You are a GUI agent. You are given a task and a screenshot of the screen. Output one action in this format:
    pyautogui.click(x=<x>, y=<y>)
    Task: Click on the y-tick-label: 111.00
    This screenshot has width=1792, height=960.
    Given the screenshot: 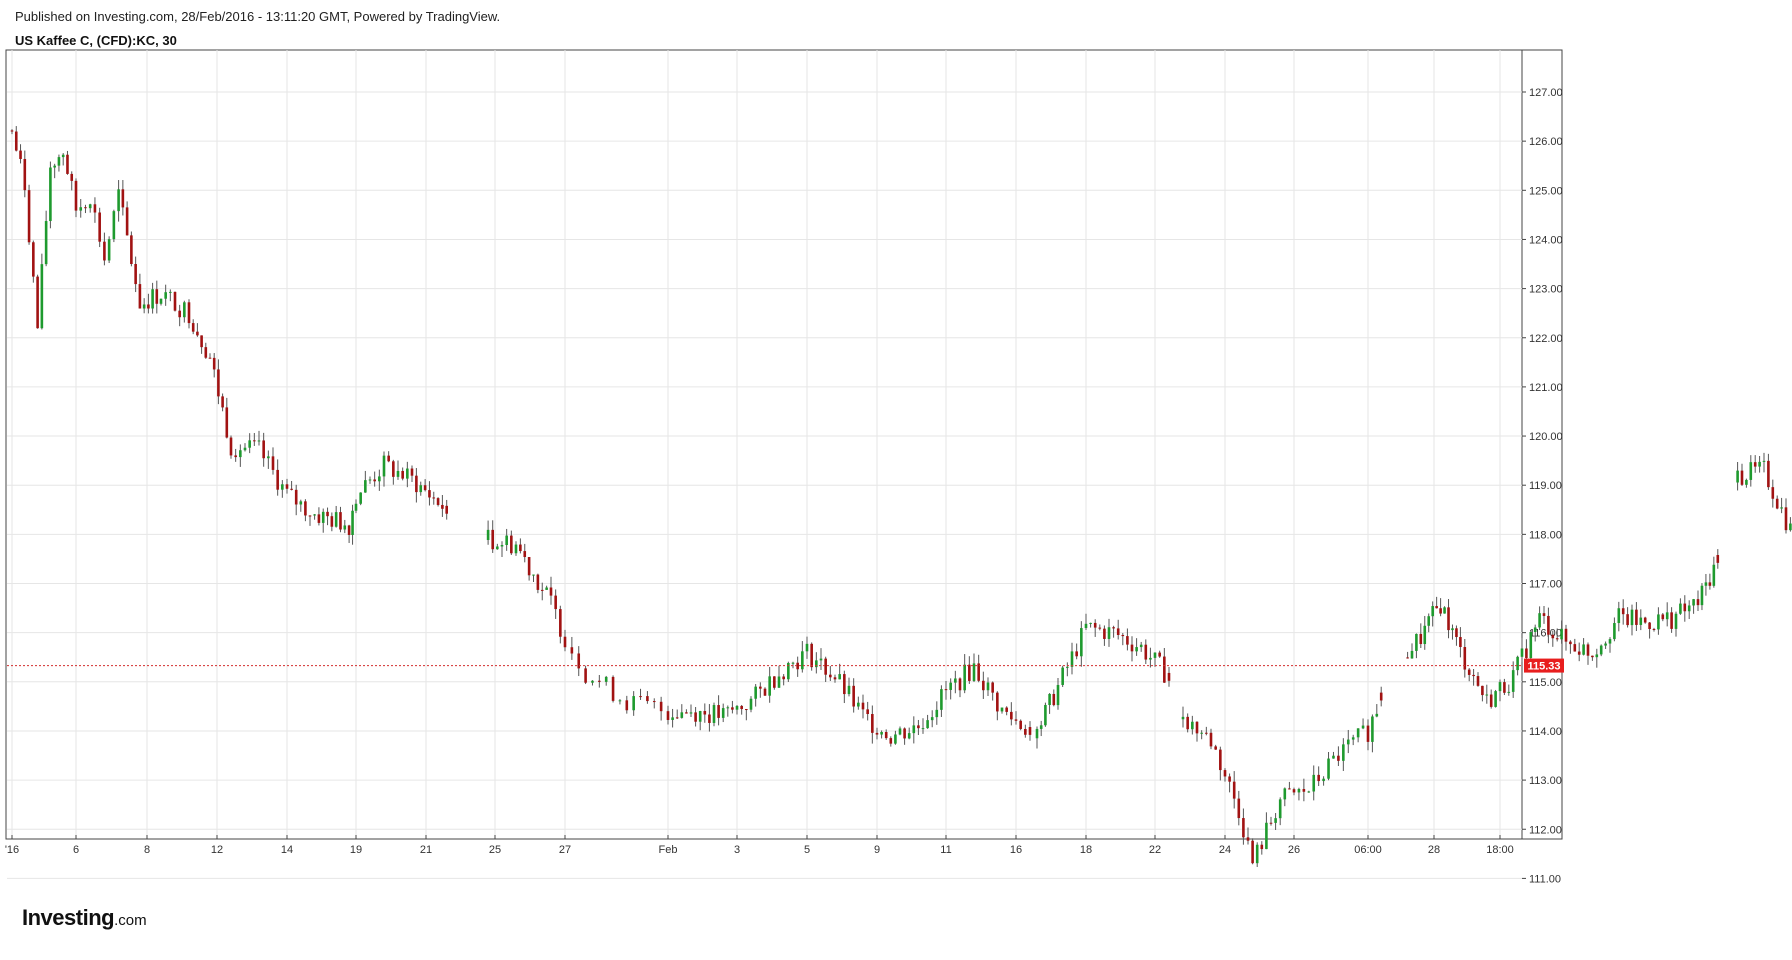 What is the action you would take?
    pyautogui.click(x=1545, y=879)
    